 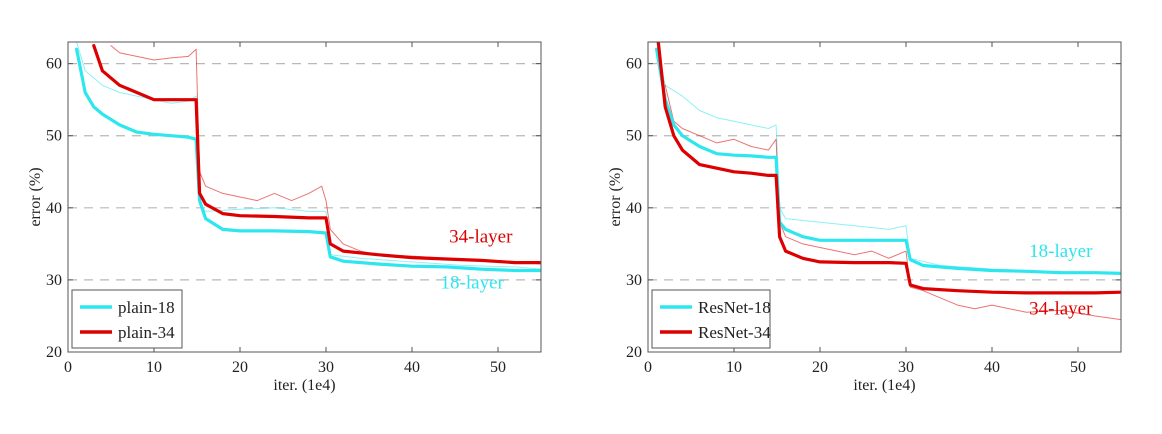 I want to click on legend-entry-label: ResNet-34, so click(x=734, y=332).